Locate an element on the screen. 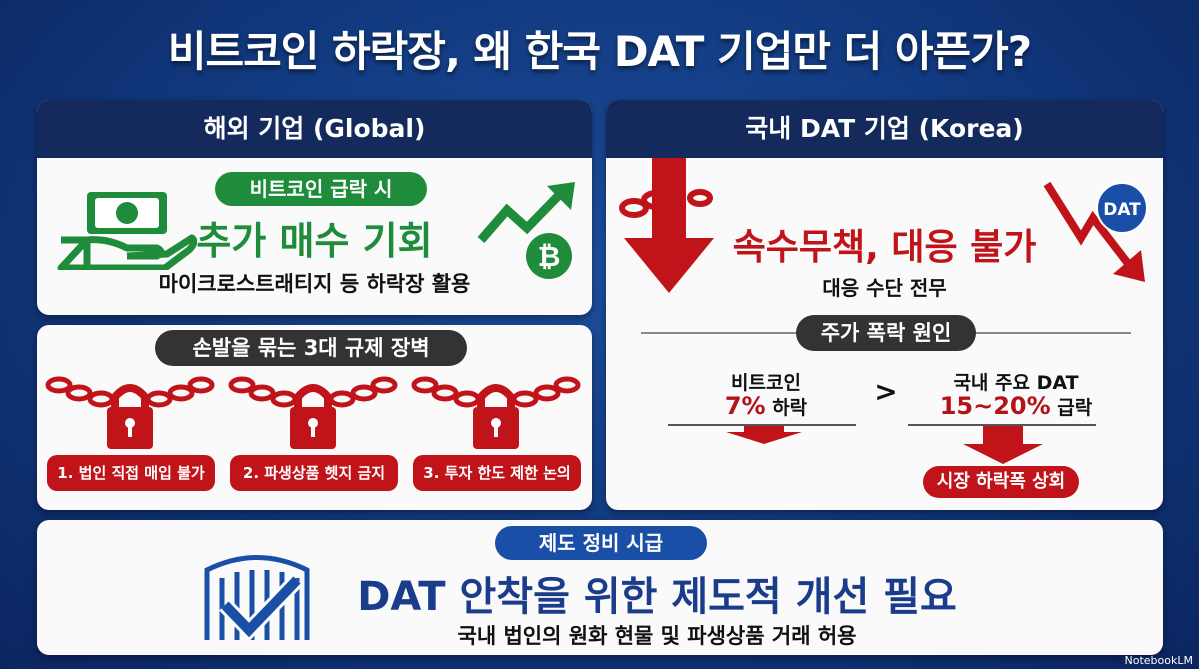  bitcoin-drop: 7% 하락 is located at coordinates (766, 406).